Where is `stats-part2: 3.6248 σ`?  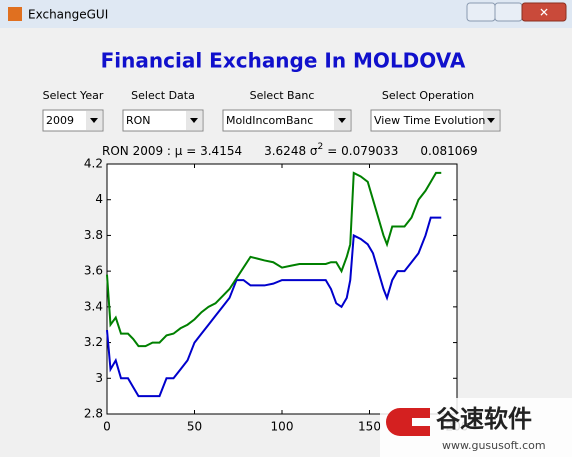 stats-part2: 3.6248 σ is located at coordinates (291, 151).